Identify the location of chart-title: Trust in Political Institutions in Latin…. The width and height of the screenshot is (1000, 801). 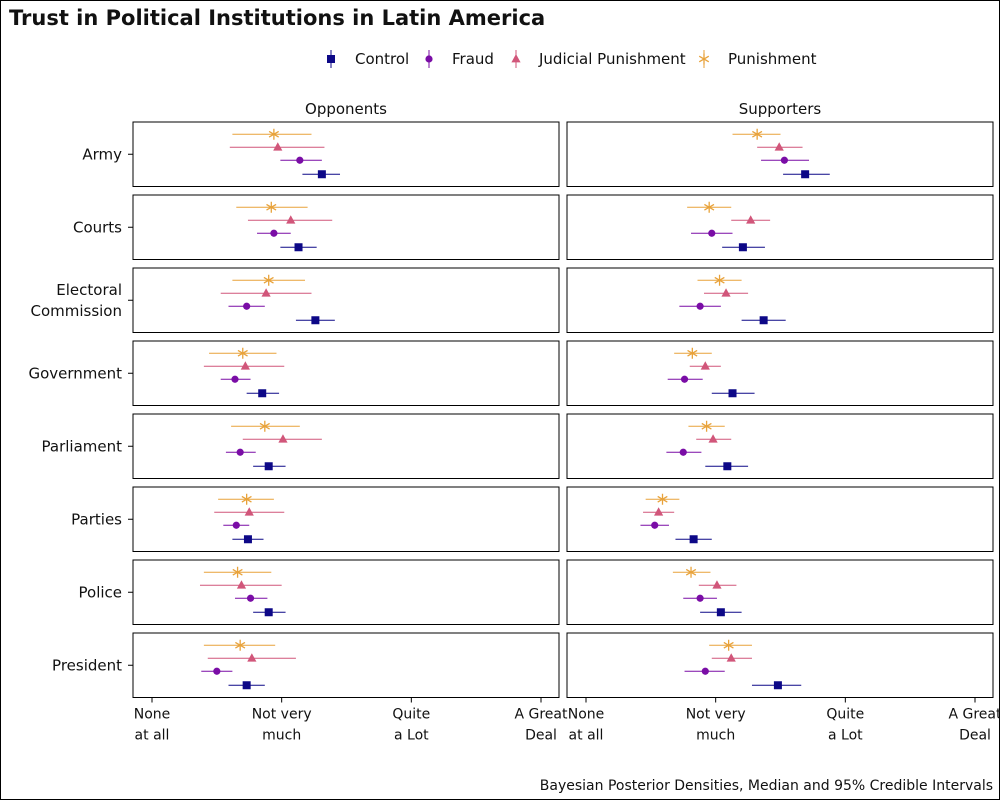
(277, 18).